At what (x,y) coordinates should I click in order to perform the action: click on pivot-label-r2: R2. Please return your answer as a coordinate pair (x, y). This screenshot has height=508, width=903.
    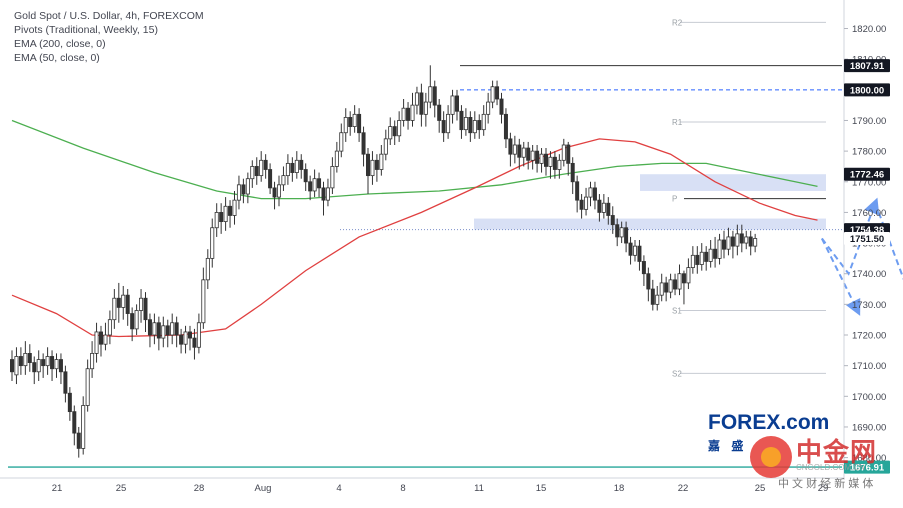
    Looking at the image, I should click on (677, 22).